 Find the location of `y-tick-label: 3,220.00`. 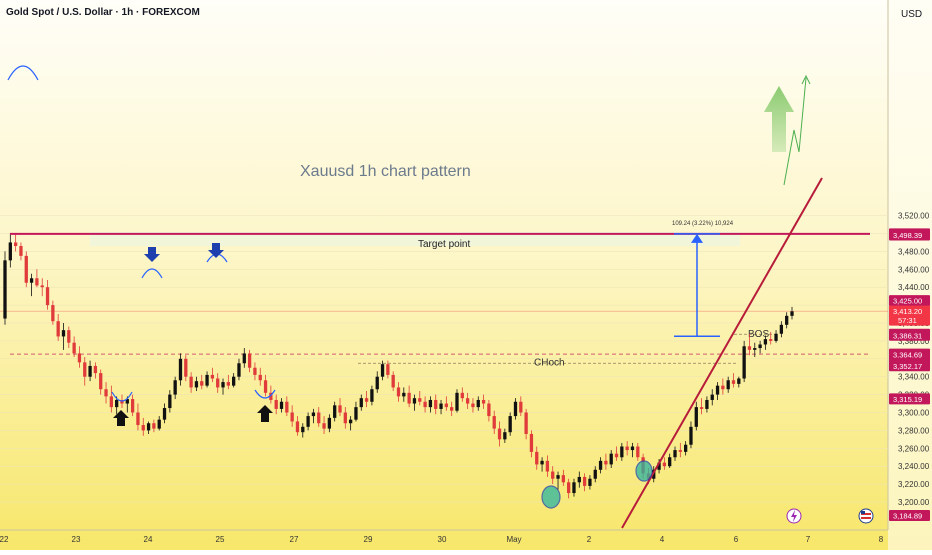

y-tick-label: 3,220.00 is located at coordinates (914, 484).